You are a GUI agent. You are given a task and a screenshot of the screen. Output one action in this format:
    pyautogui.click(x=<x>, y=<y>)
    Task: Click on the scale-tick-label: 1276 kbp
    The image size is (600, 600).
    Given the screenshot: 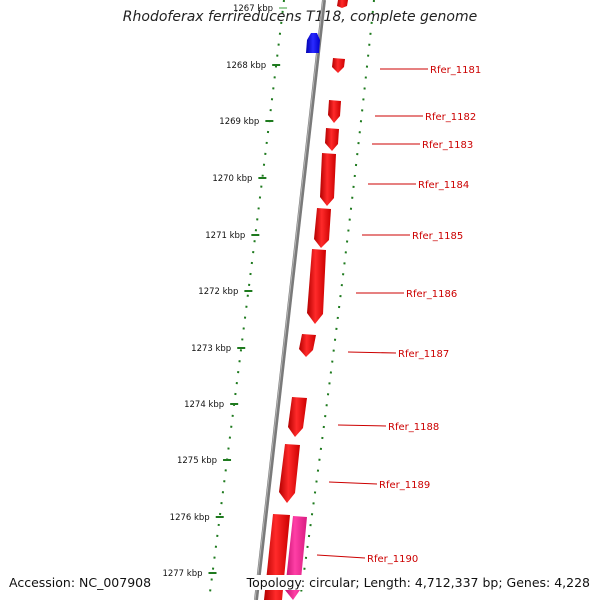 What is the action you would take?
    pyautogui.click(x=190, y=518)
    